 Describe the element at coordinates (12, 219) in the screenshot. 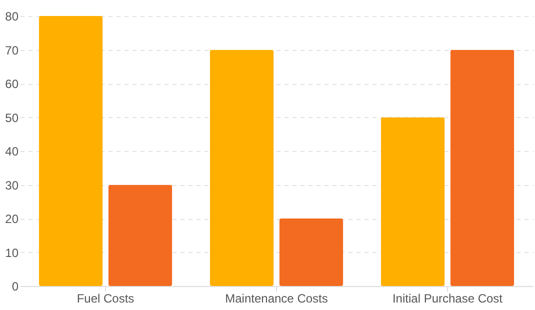

I see `y-tick-label: 20` at that location.